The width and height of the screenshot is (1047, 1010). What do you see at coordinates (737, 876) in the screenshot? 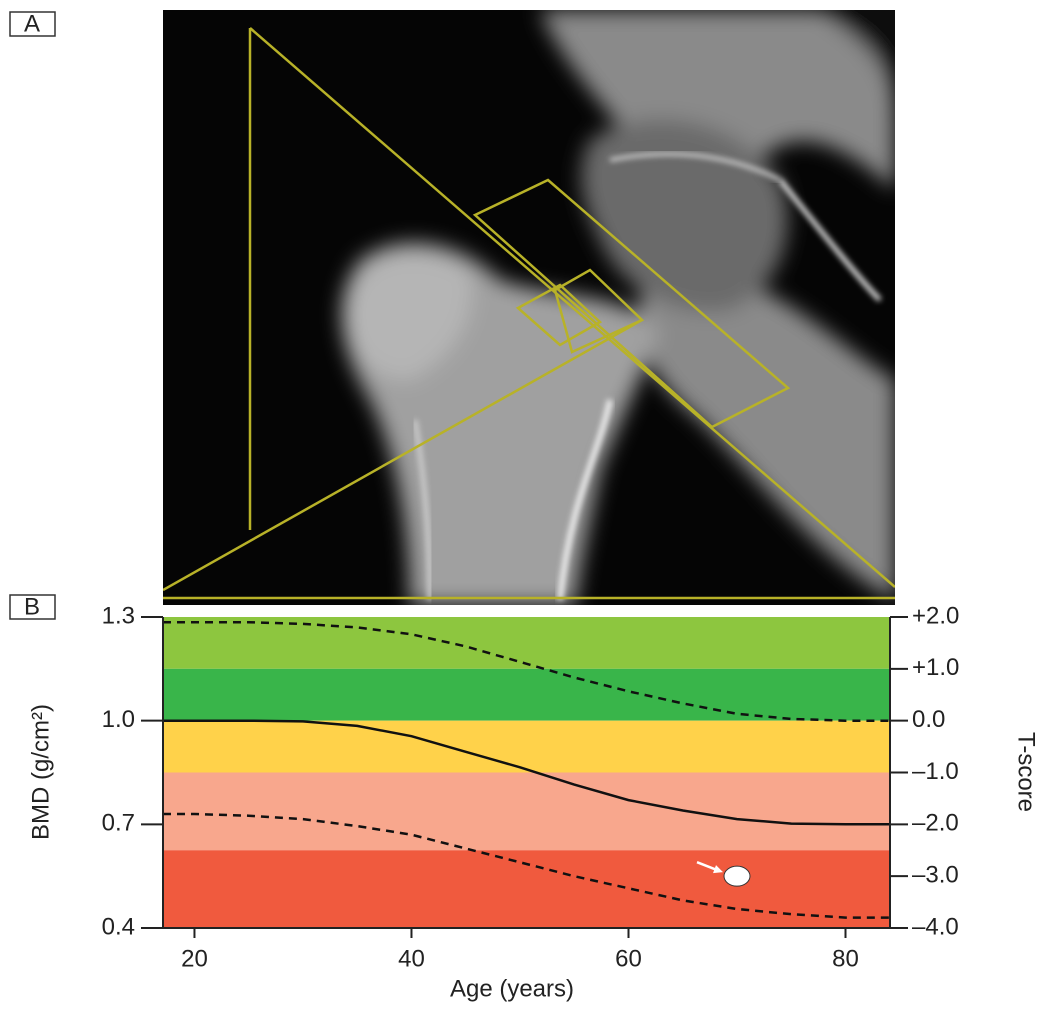
I see `patient-point` at bounding box center [737, 876].